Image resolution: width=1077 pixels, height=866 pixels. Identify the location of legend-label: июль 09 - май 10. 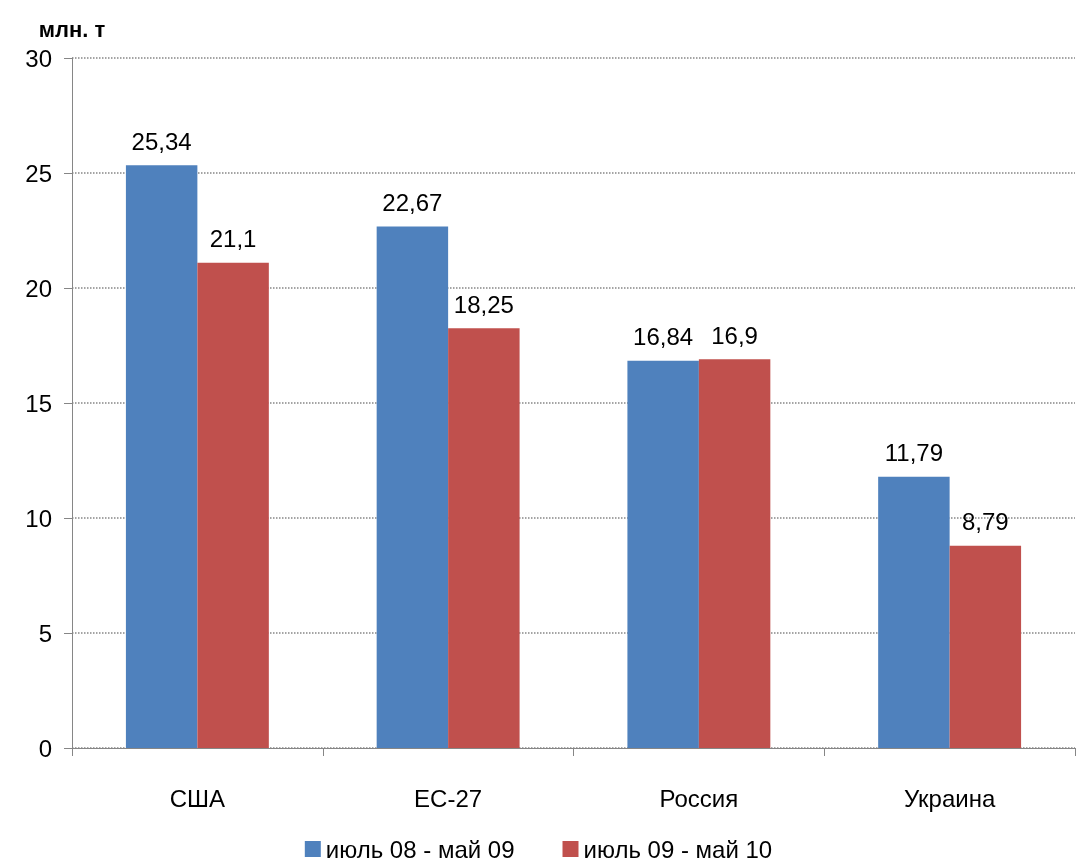
(678, 849).